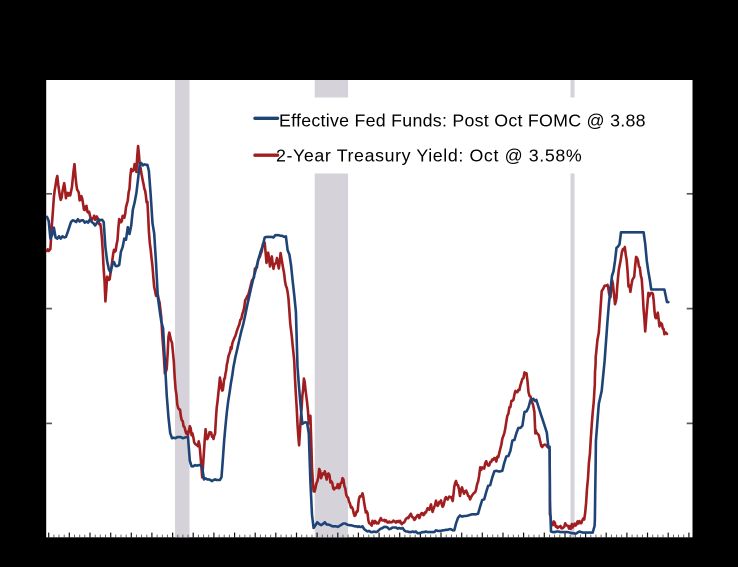 The width and height of the screenshot is (738, 567). I want to click on svg-text:2-Year Treasury Yield: Oct @ 3: 2-Year Treasury Yield: Oct @ 3.58%, so click(429, 156).